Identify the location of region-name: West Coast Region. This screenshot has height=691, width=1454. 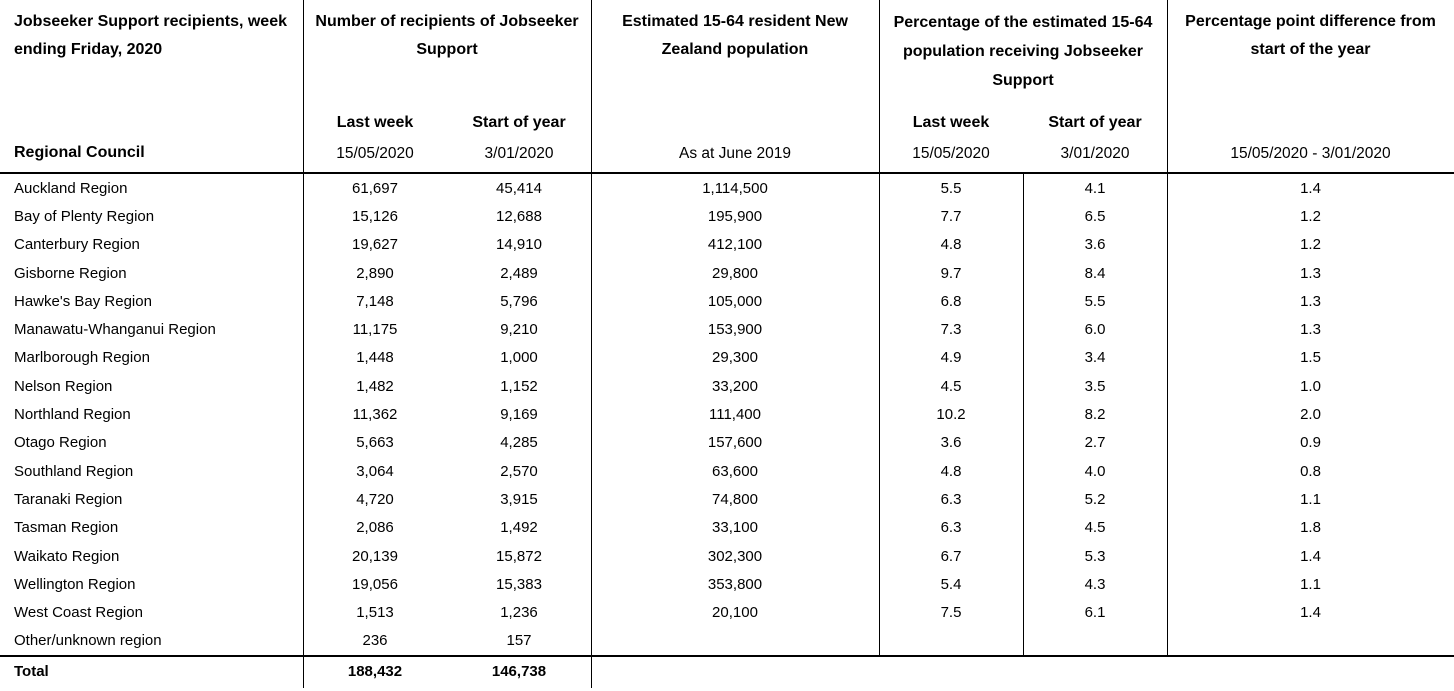
(78, 613).